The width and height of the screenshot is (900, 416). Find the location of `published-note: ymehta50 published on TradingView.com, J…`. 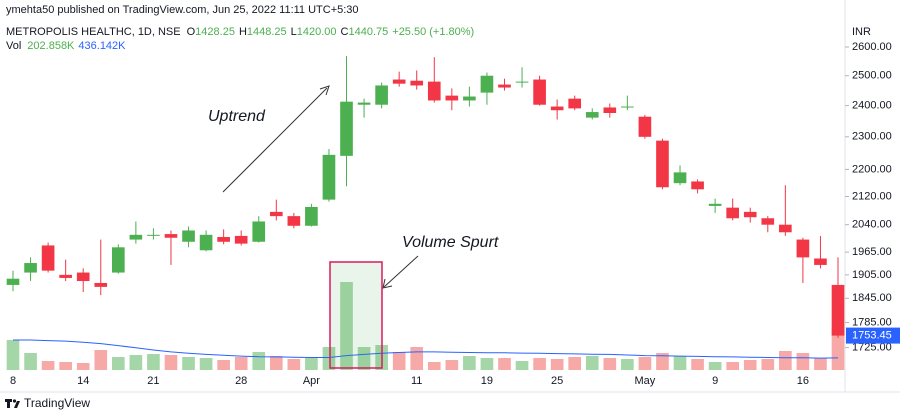

published-note: ymehta50 published on TradingView.com, J… is located at coordinates (182, 10).